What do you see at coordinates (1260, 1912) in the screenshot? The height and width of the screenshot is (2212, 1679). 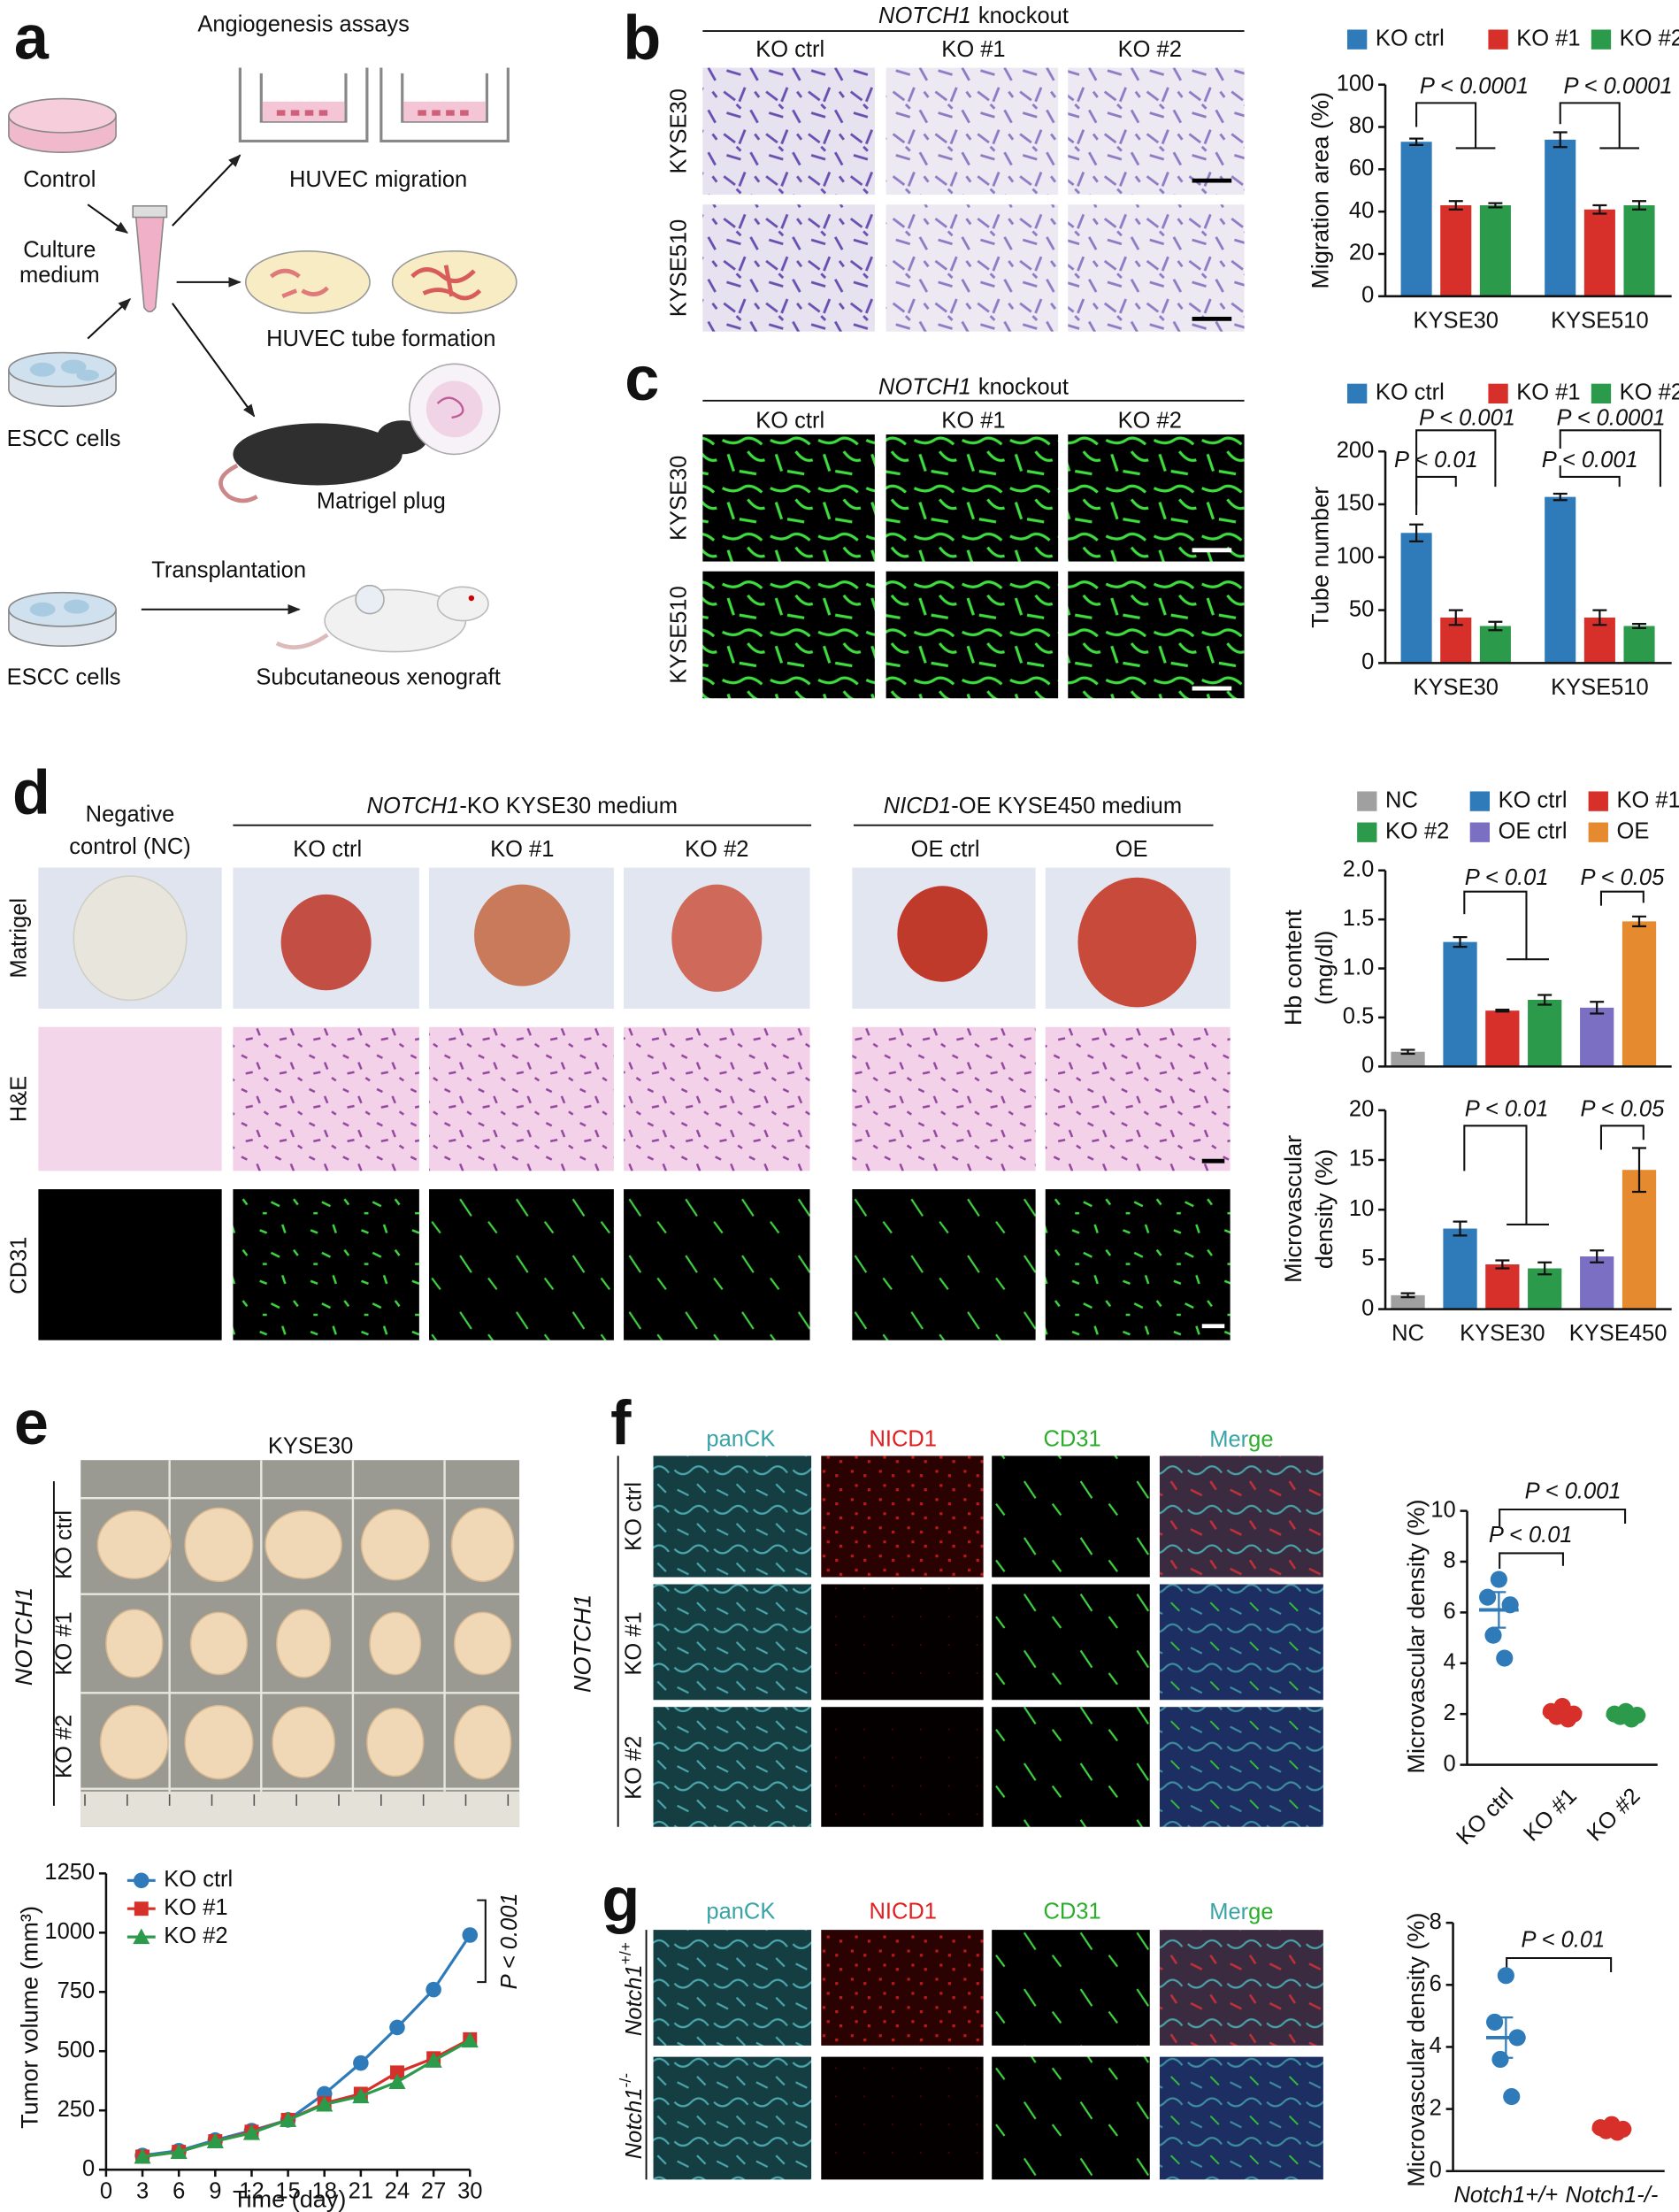 I see `label-part: ge` at bounding box center [1260, 1912].